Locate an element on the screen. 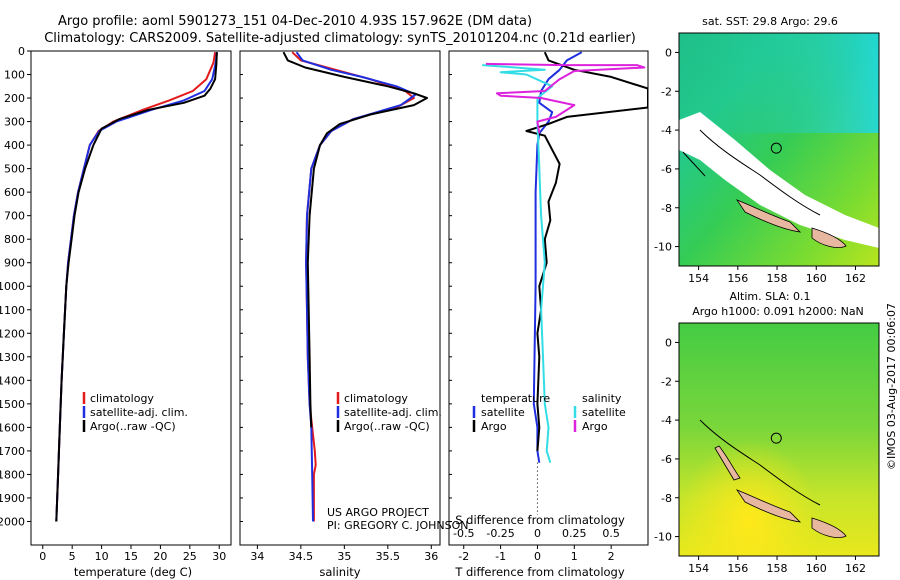  x2-tick-label: 0.5 is located at coordinates (611, 533).